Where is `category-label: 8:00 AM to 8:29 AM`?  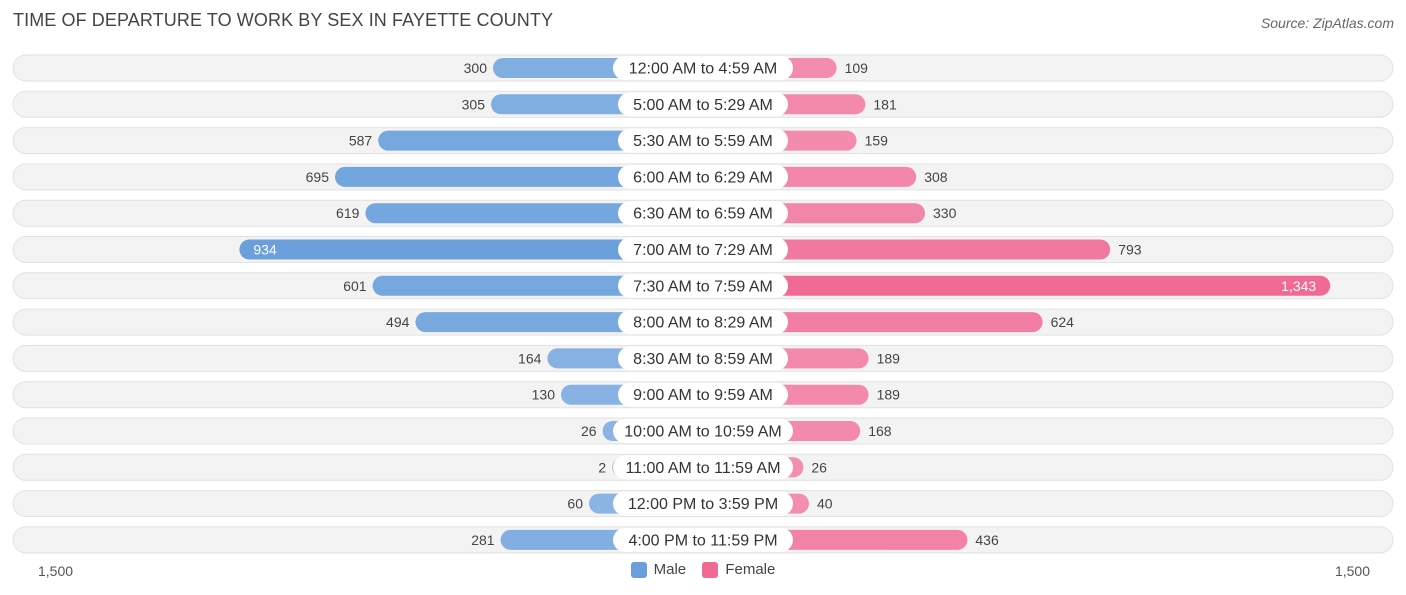 category-label: 8:00 AM to 8:29 AM is located at coordinates (703, 323).